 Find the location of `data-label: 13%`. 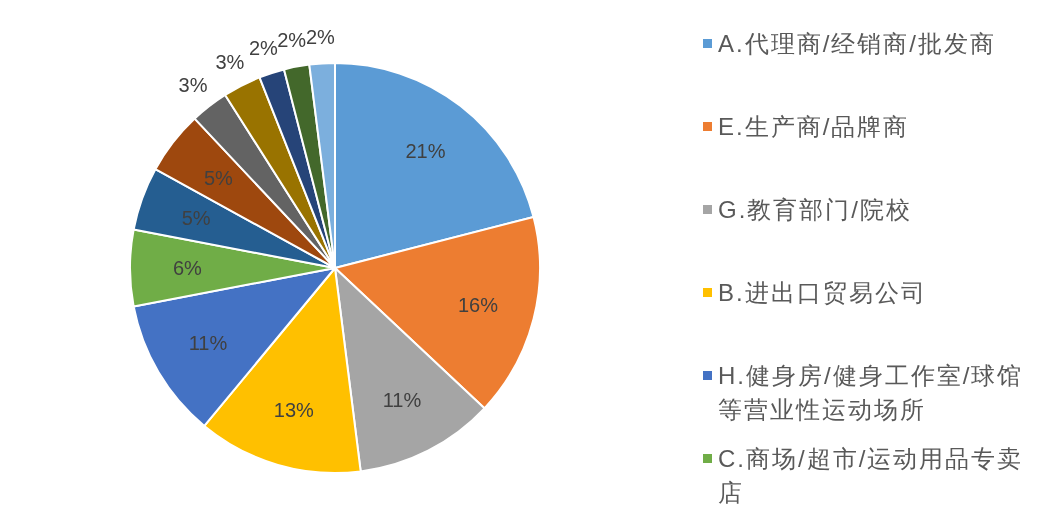

data-label: 13% is located at coordinates (294, 409).